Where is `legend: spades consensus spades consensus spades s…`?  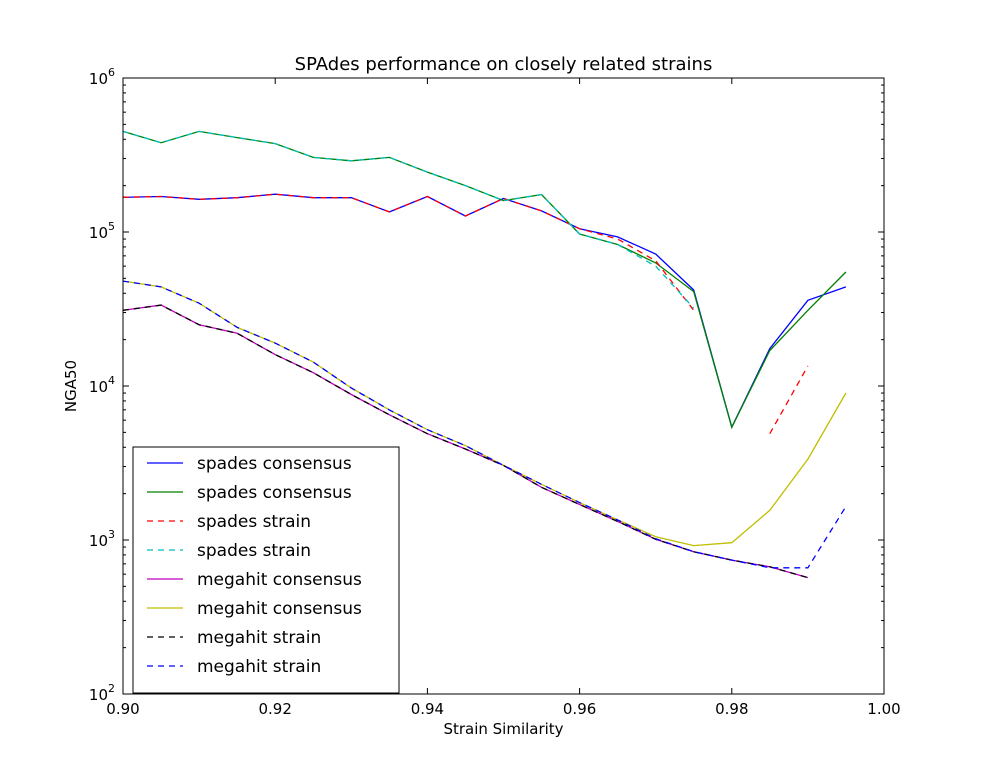 legend: spades consensus spades consensus spades s… is located at coordinates (266, 570).